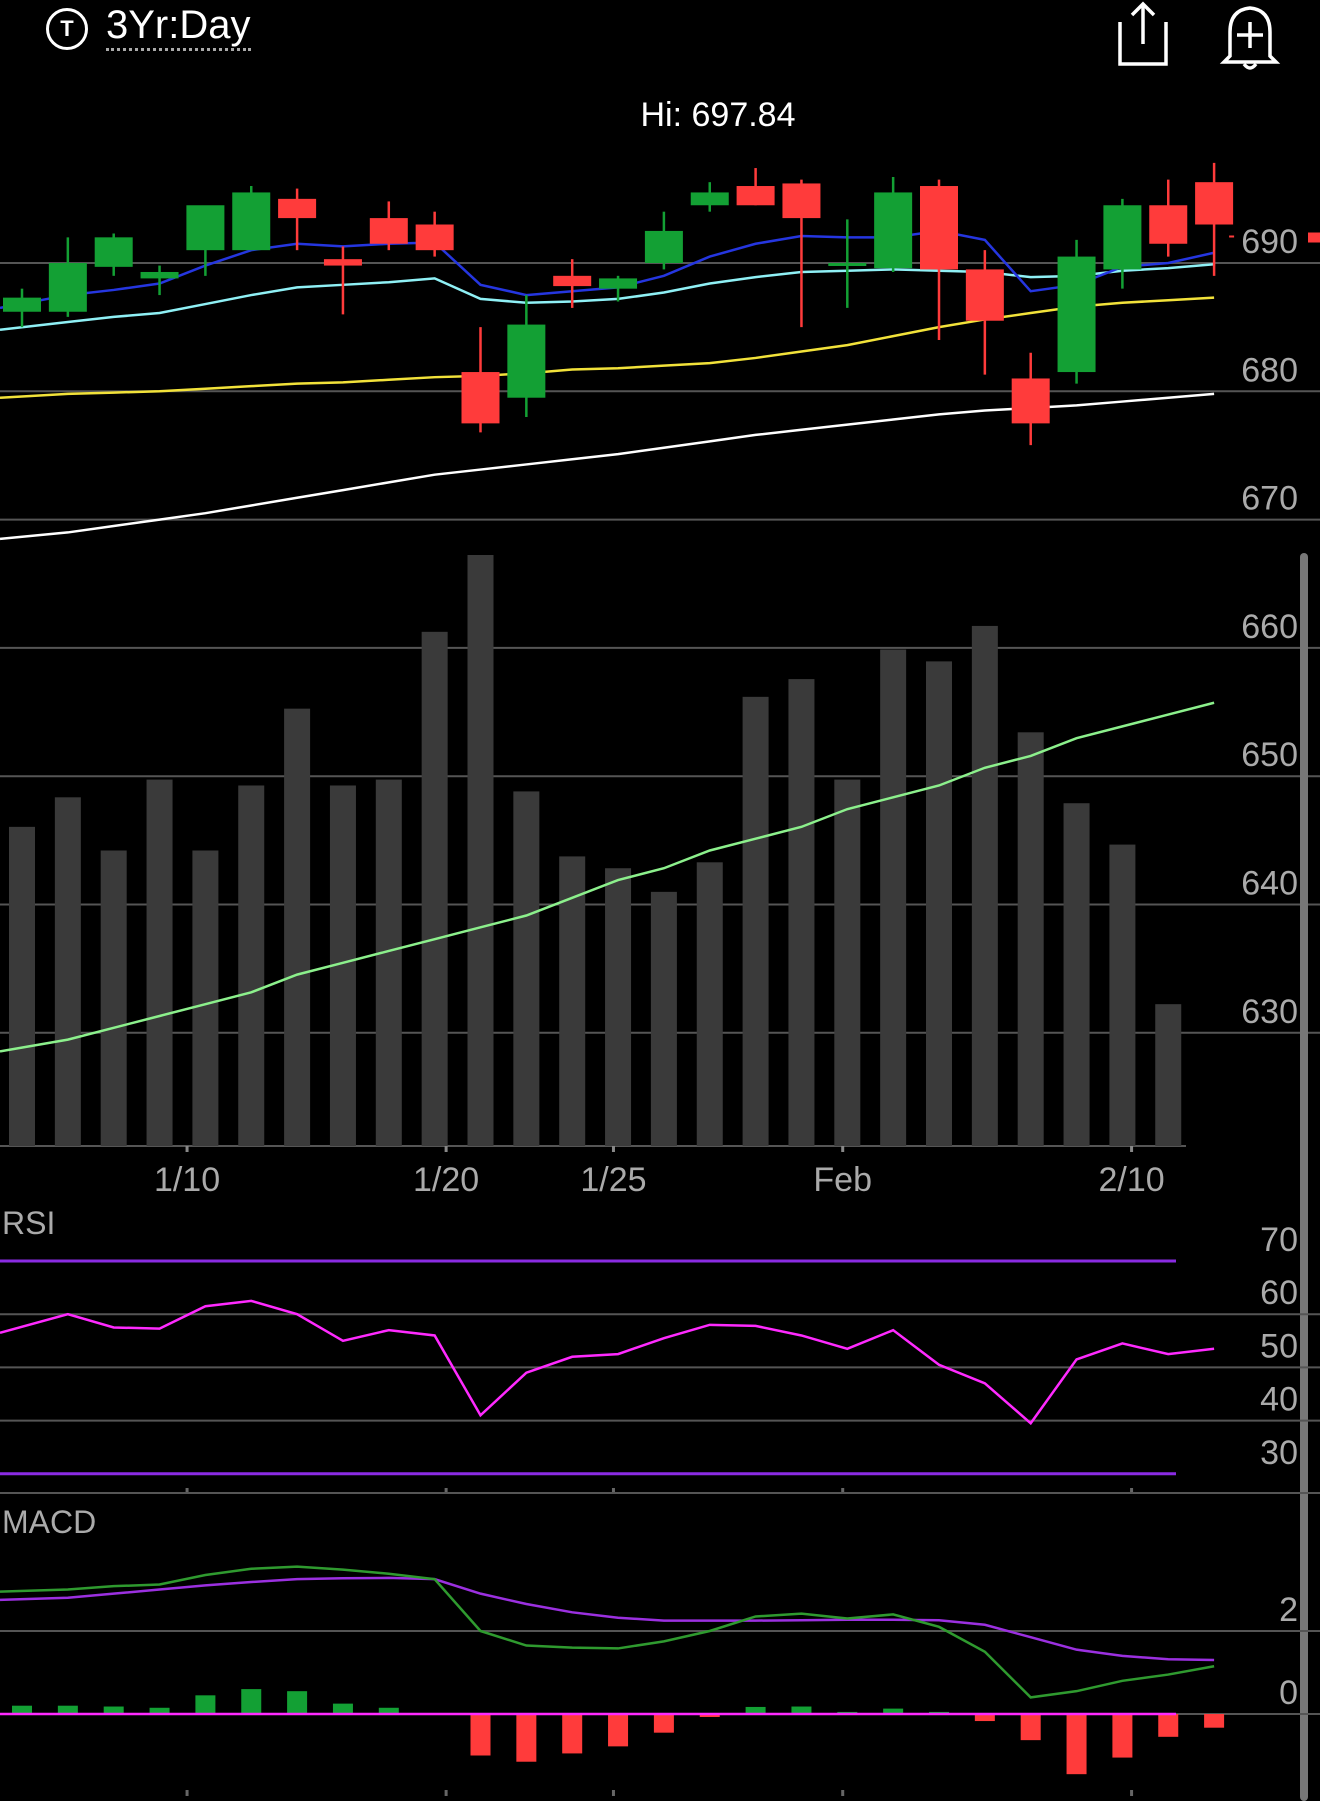 The width and height of the screenshot is (1320, 1801). Describe the element at coordinates (1269, 627) in the screenshot. I see `price-tick-label: 660` at that location.